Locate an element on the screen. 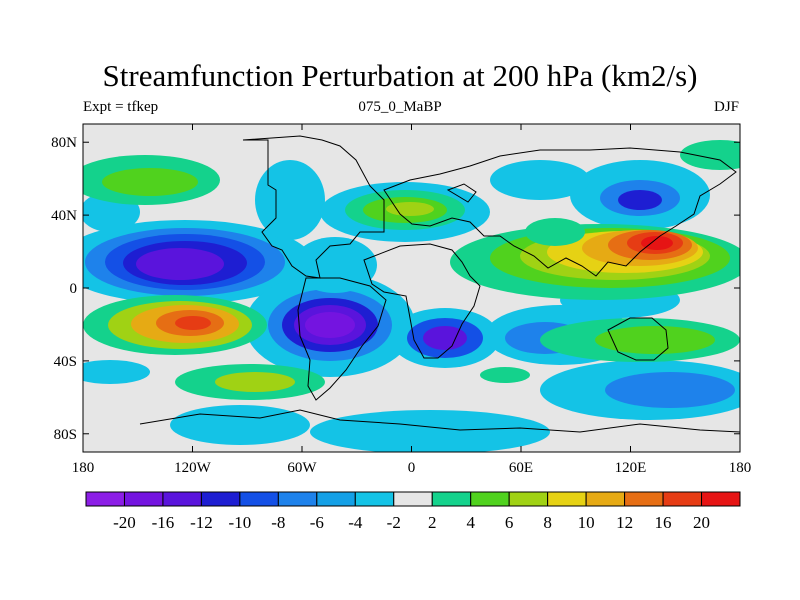  colorbar-label: -2 is located at coordinates (394, 522).